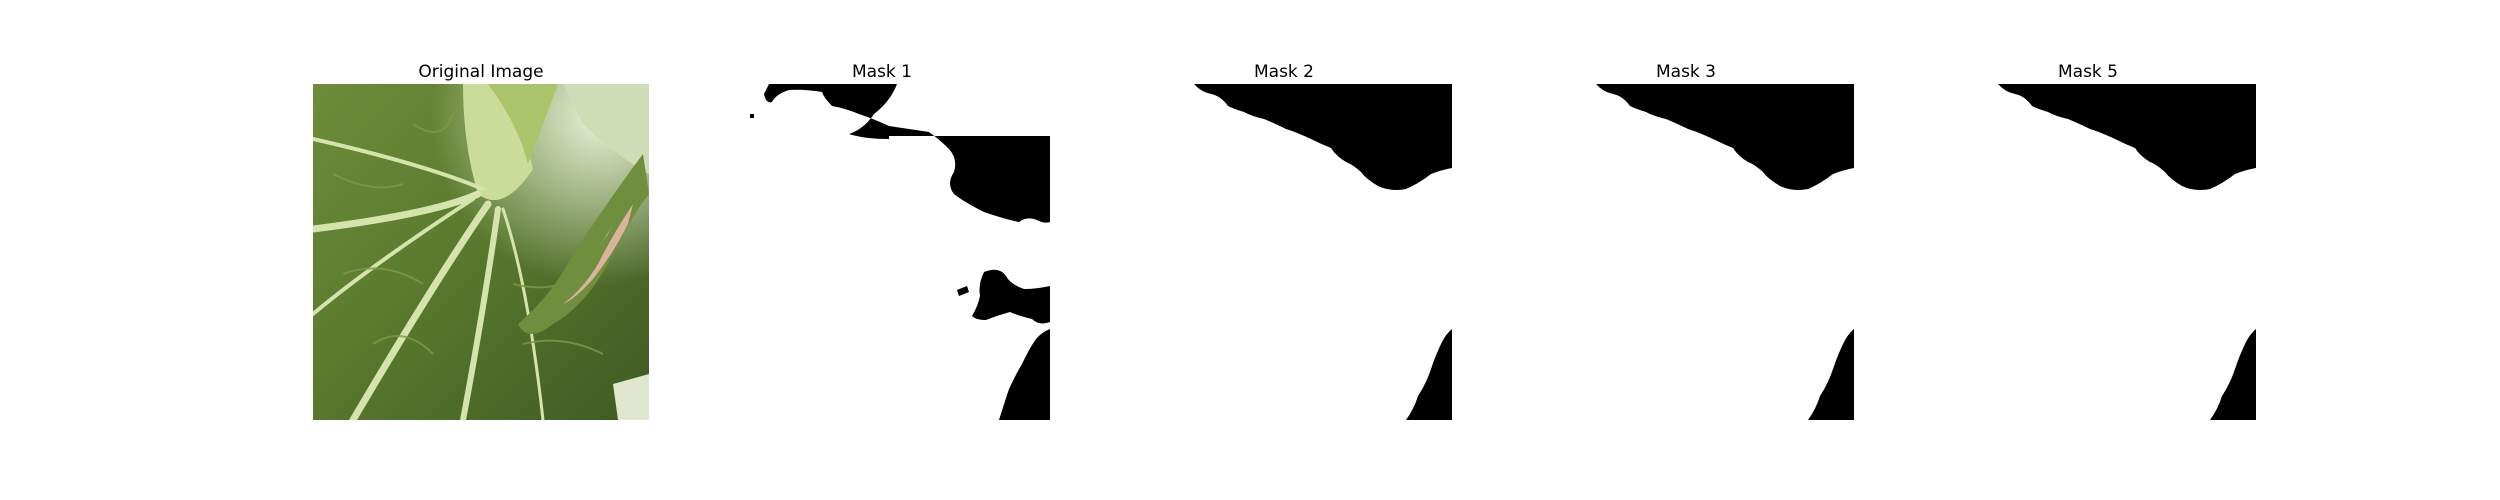 This screenshot has width=2500, height=500. I want to click on panel-title: Original Image, so click(481, 72).